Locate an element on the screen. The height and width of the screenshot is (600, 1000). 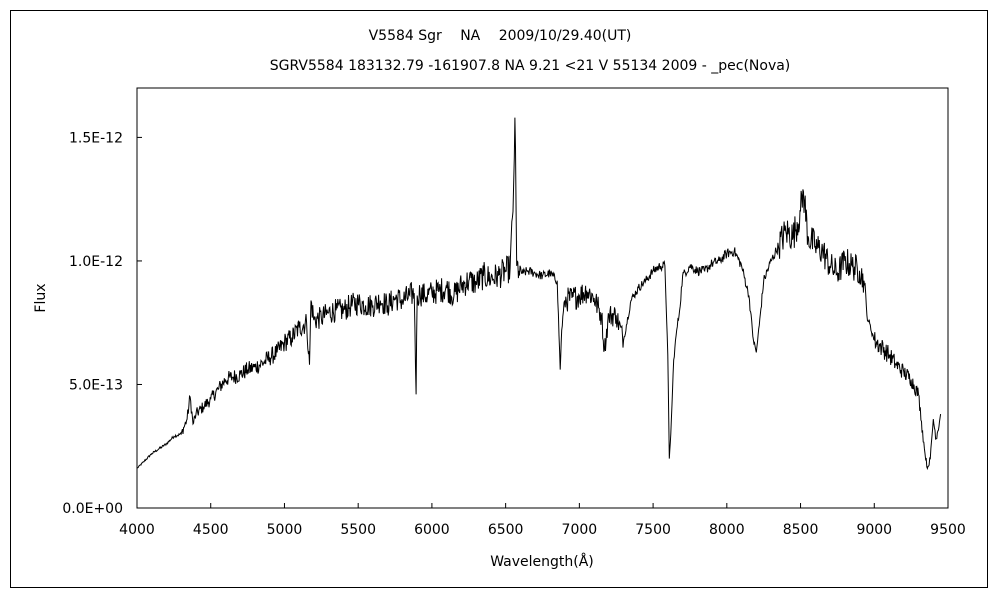
x-tick-label: 6500 is located at coordinates (506, 530).